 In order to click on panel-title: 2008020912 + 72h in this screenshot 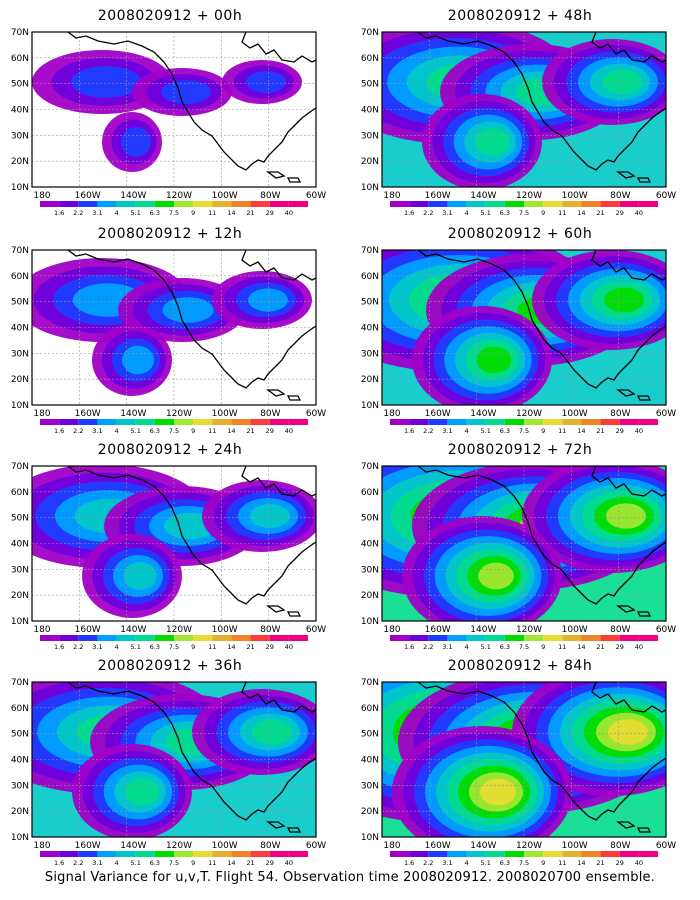, I will do `click(520, 450)`.